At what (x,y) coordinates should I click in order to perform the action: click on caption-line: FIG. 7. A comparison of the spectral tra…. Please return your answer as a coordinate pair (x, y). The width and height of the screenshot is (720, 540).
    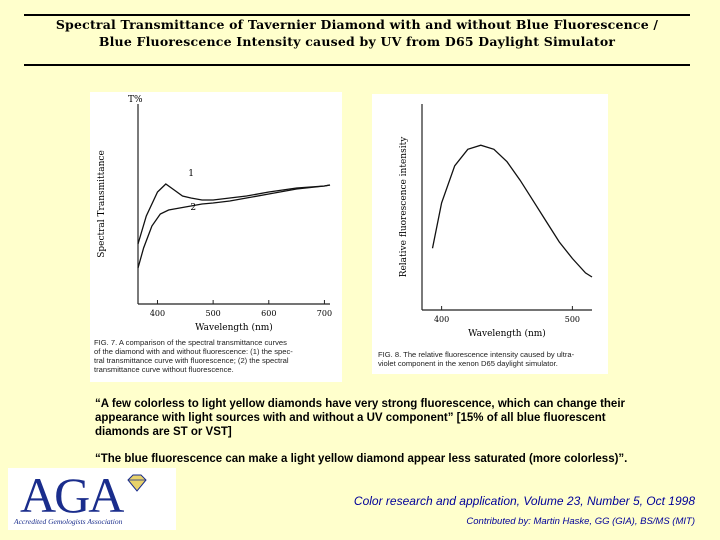
    Looking at the image, I should click on (190, 342).